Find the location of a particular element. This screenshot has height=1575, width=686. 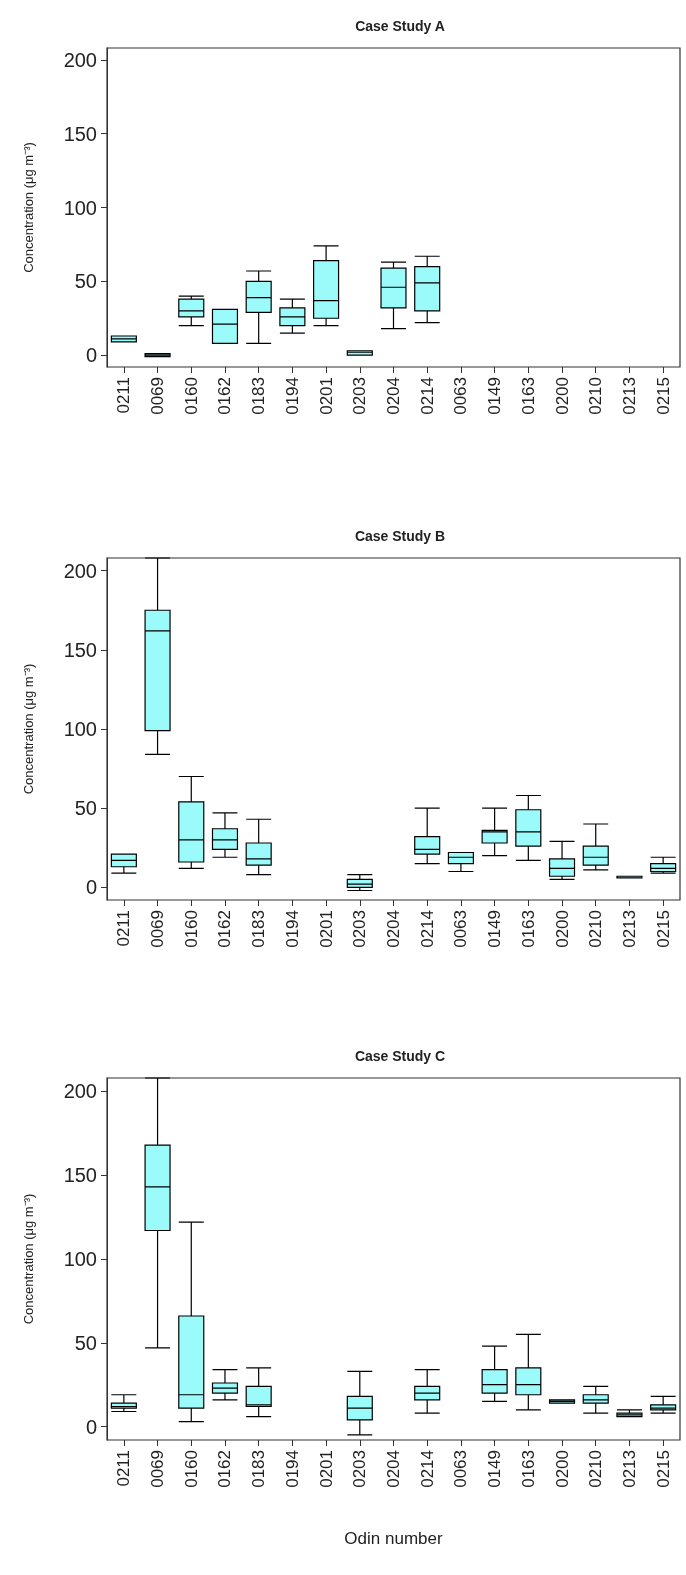

chart-title: Case Study C is located at coordinates (400, 1056).